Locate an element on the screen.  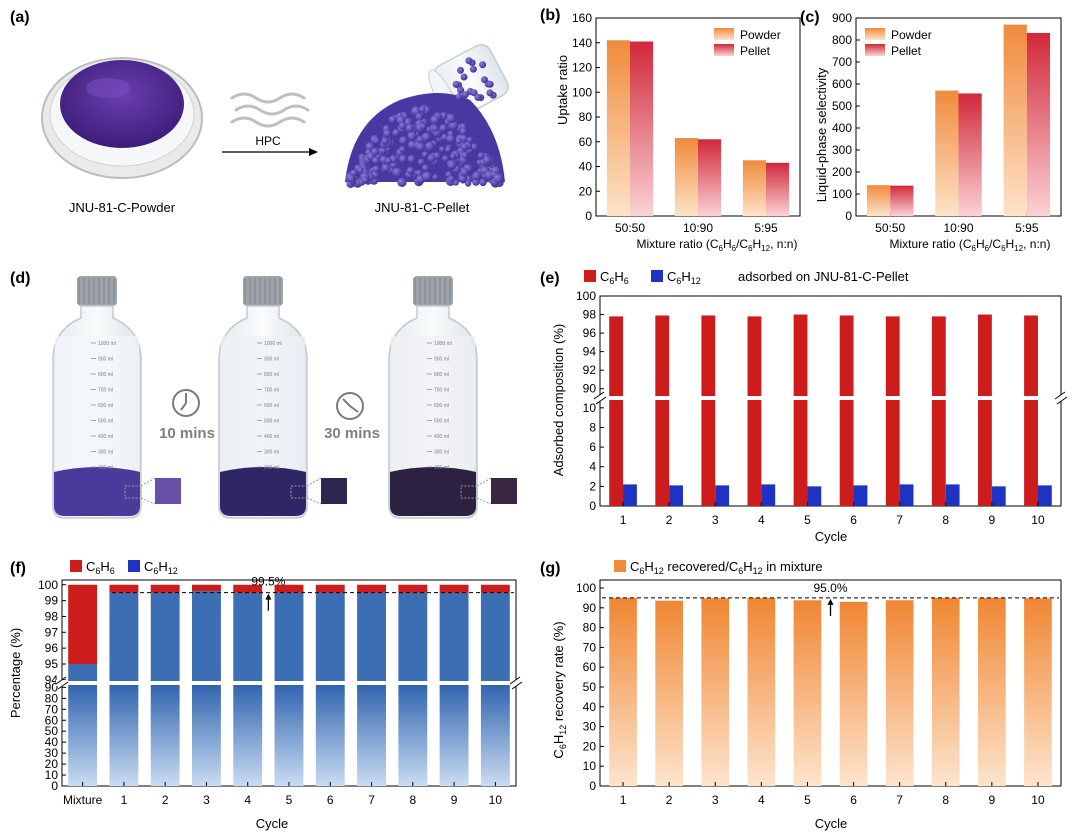
x-tick-label: 5 is located at coordinates (289, 800).